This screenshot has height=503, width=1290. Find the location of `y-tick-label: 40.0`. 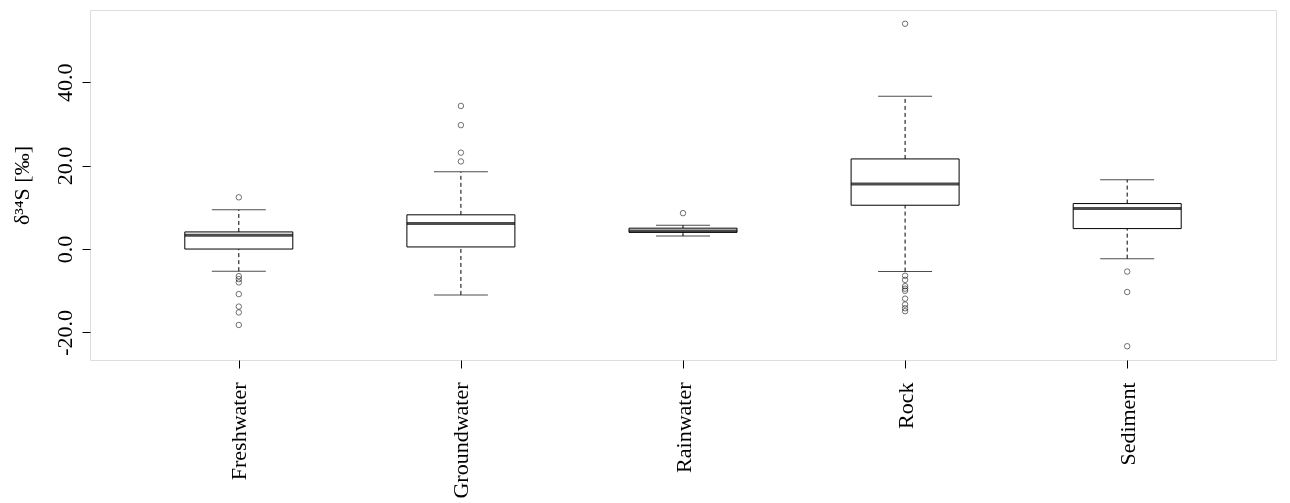

y-tick-label: 40.0 is located at coordinates (64, 82).